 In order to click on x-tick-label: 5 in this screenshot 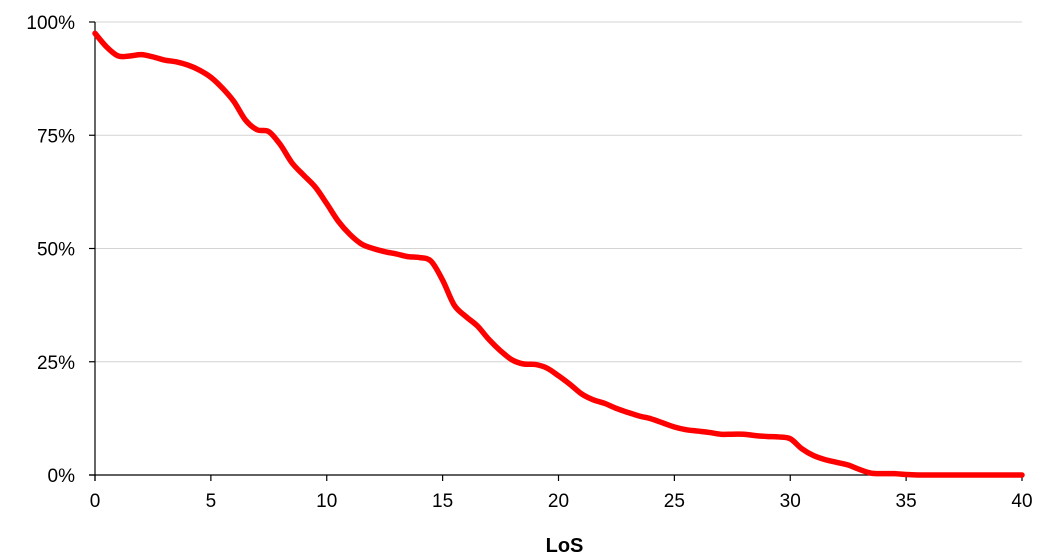, I will do `click(211, 501)`.